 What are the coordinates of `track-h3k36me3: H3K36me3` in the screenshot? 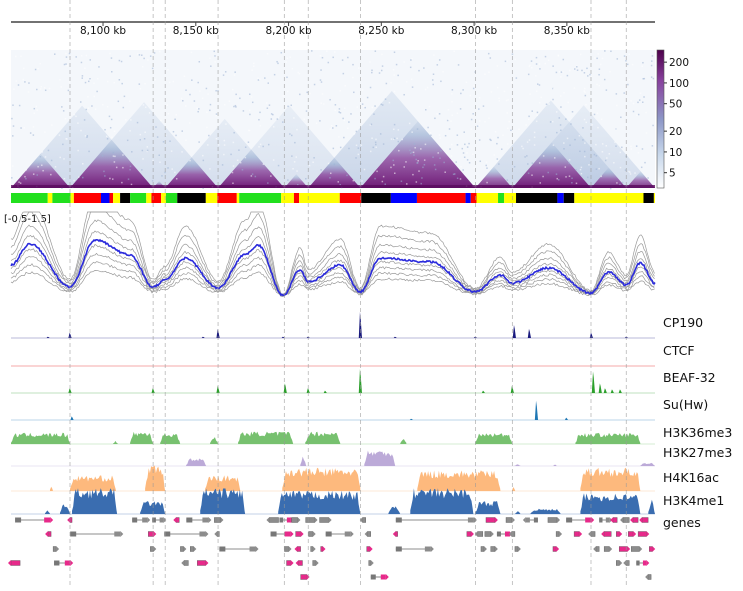 It's located at (371, 435).